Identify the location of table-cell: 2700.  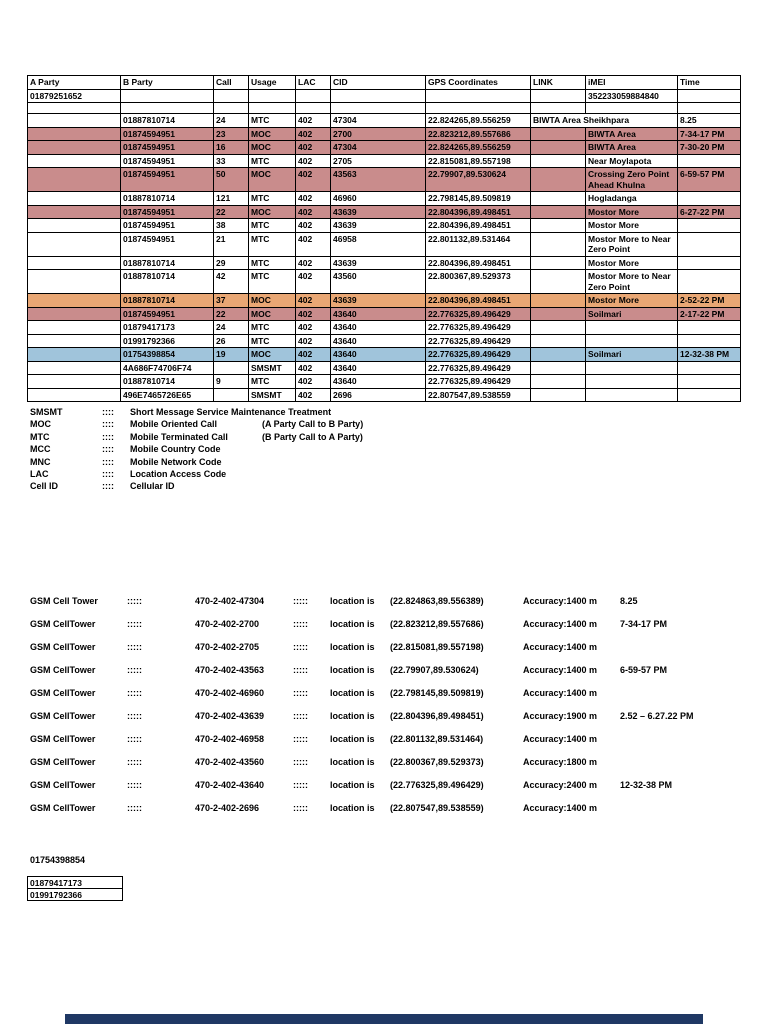
(378, 133).